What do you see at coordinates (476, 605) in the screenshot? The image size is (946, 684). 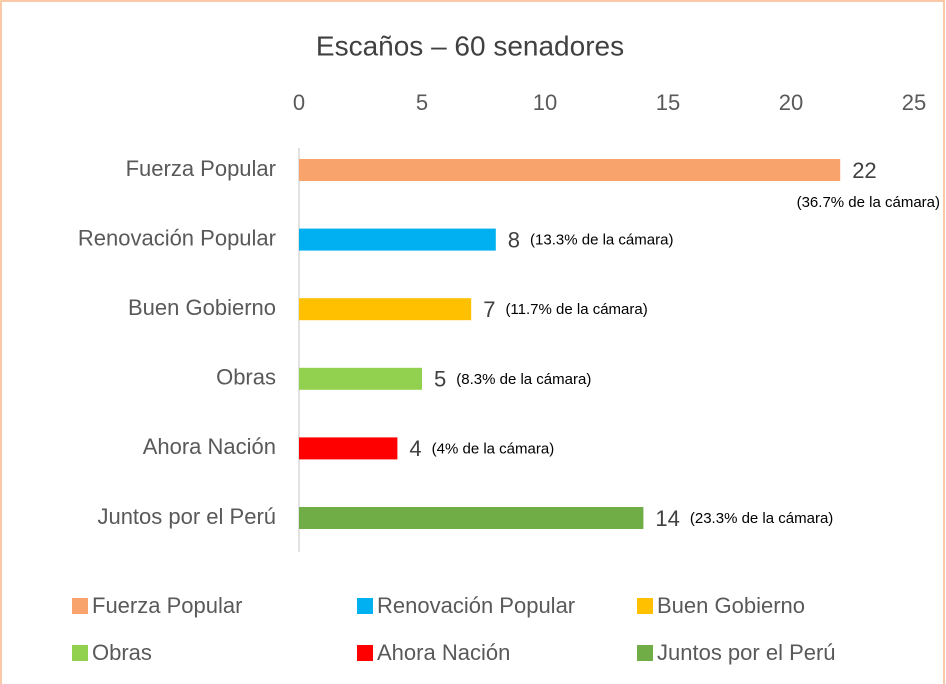 I see `legend-label: Renovación Popular` at bounding box center [476, 605].